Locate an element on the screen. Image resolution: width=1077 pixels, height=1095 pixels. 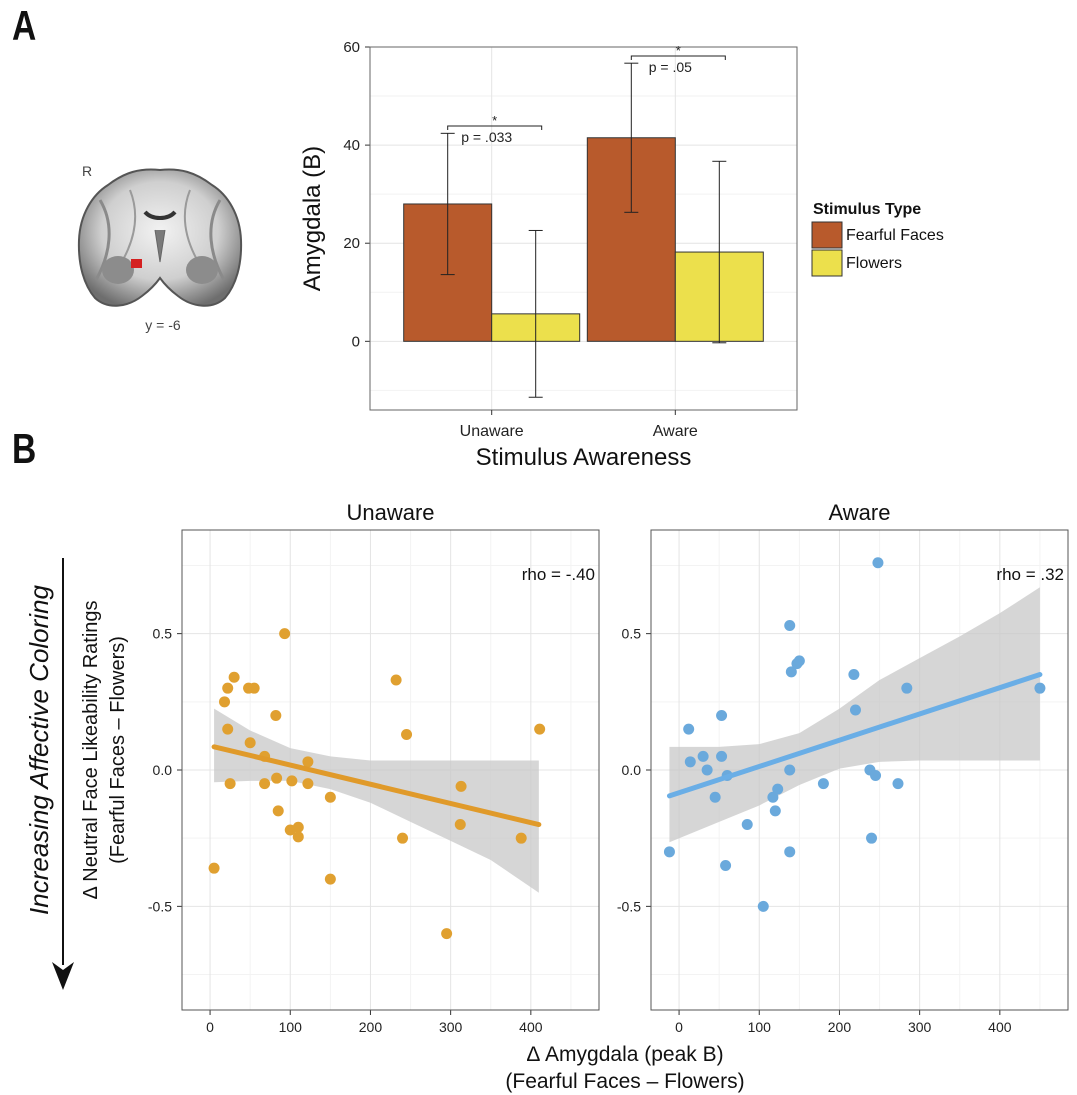
y-axis-outer-title: Increasing Affective Coloring is located at coordinates (39, 749).